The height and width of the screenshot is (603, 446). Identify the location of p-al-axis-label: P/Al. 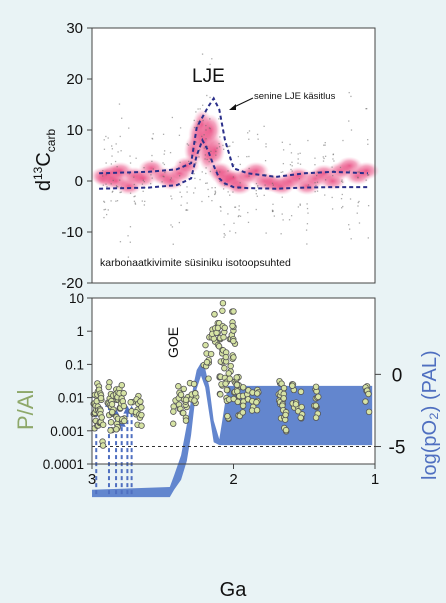
(25, 410).